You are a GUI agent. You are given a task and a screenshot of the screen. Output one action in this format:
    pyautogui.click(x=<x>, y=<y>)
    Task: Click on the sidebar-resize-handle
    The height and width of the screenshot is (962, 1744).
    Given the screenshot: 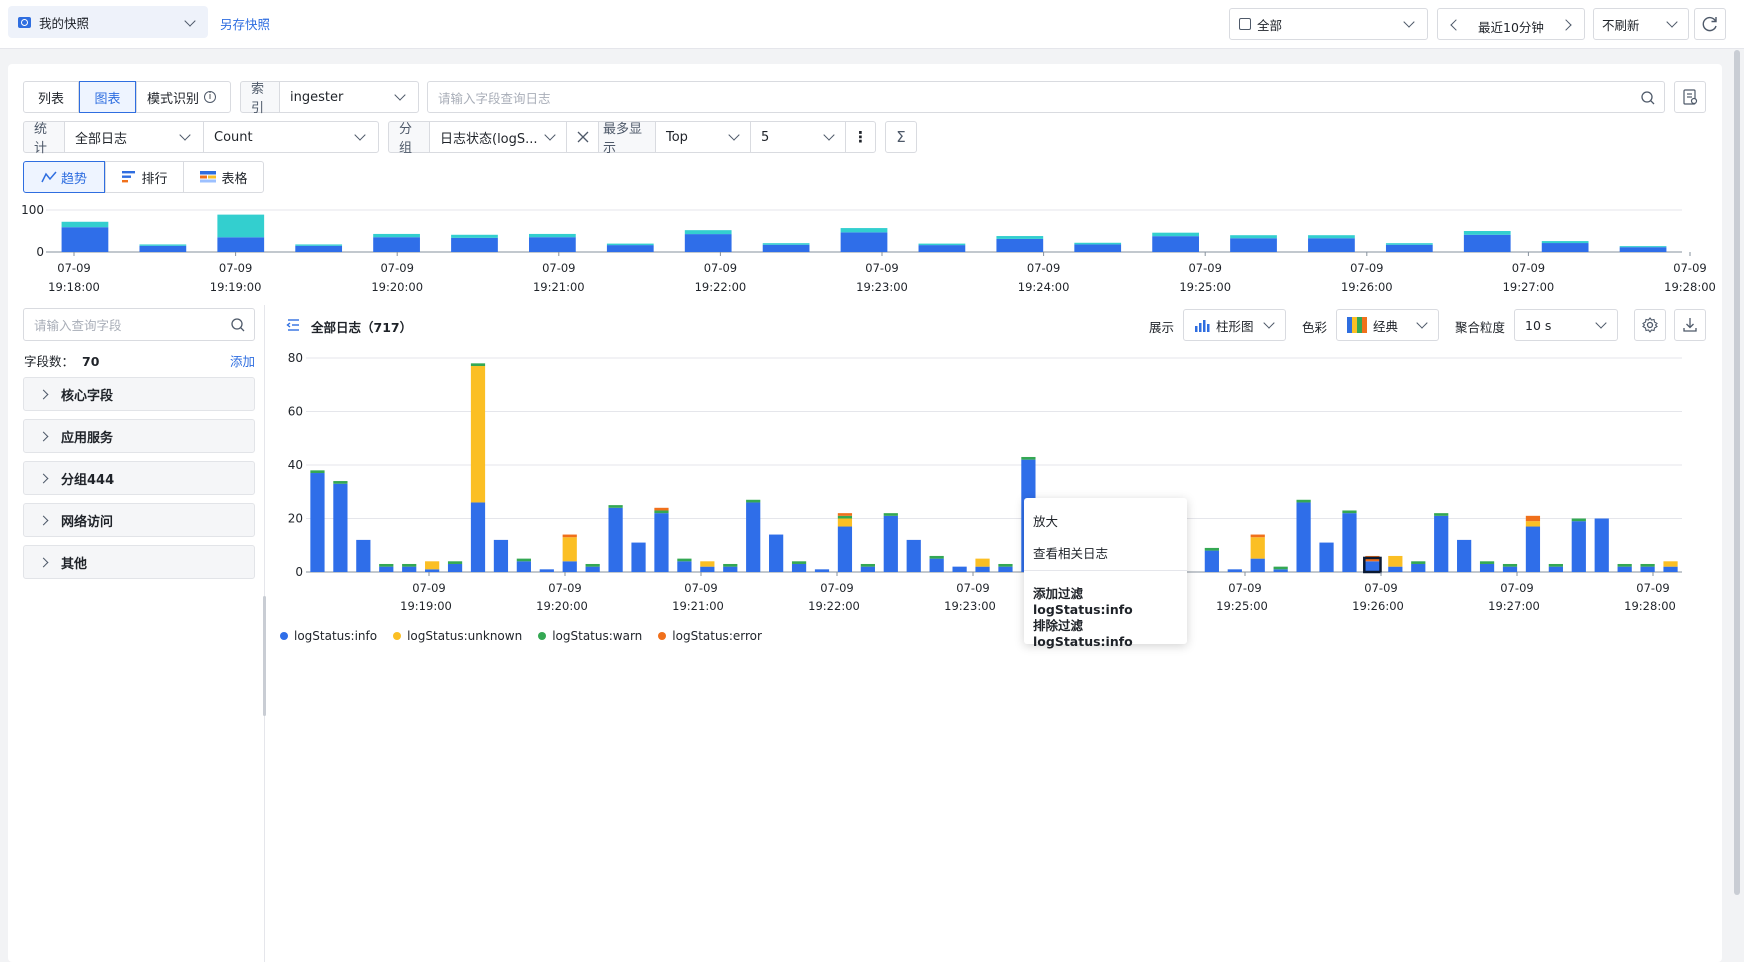 What is the action you would take?
    pyautogui.click(x=264, y=656)
    